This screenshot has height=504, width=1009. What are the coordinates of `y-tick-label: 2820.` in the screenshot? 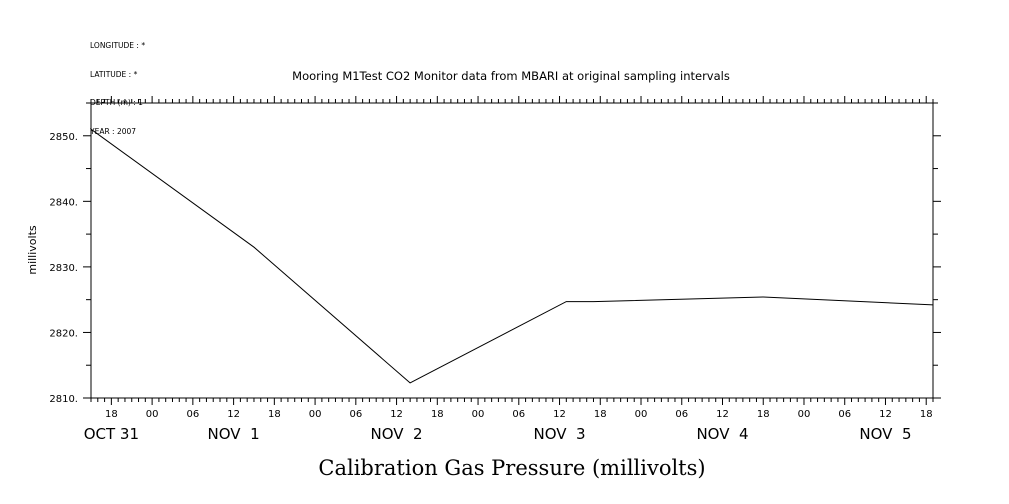 It's located at (63, 333).